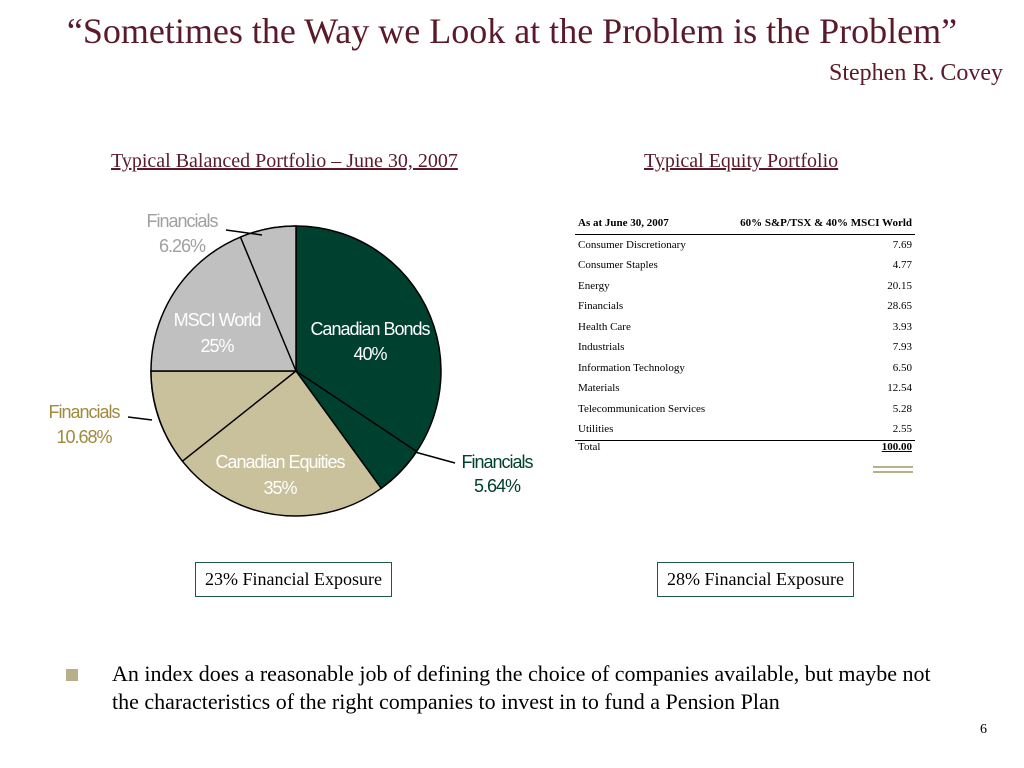  I want to click on page-number: 6, so click(983, 729).